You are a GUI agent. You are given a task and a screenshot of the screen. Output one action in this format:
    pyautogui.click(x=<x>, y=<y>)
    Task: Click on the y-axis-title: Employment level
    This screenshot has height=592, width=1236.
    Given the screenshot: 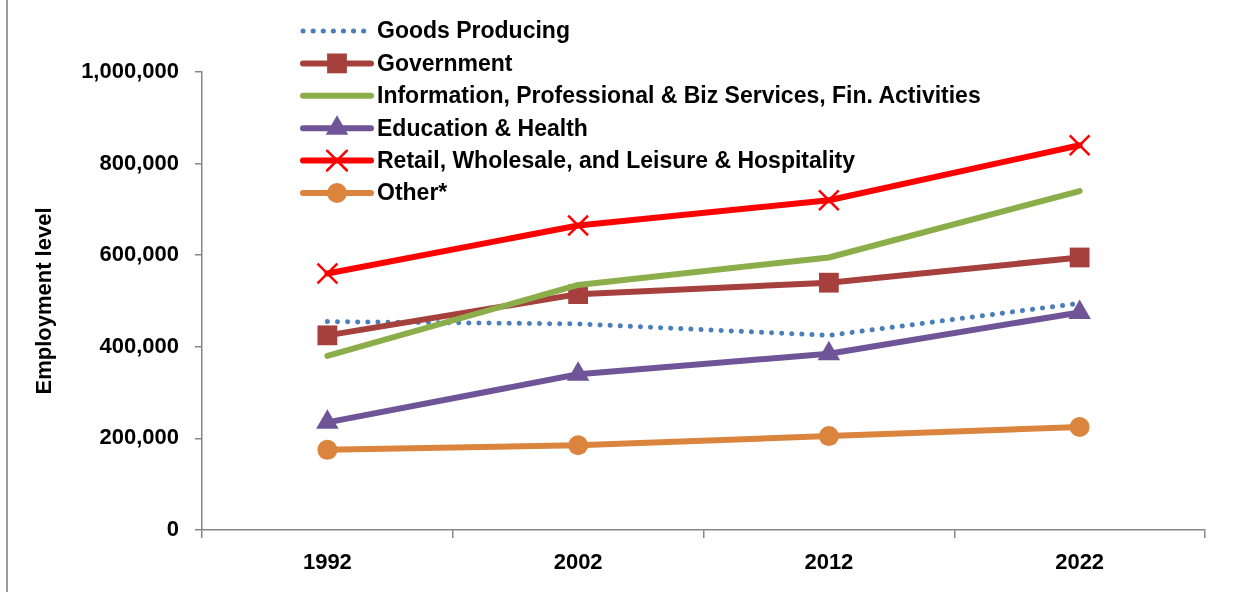 What is the action you would take?
    pyautogui.click(x=44, y=301)
    